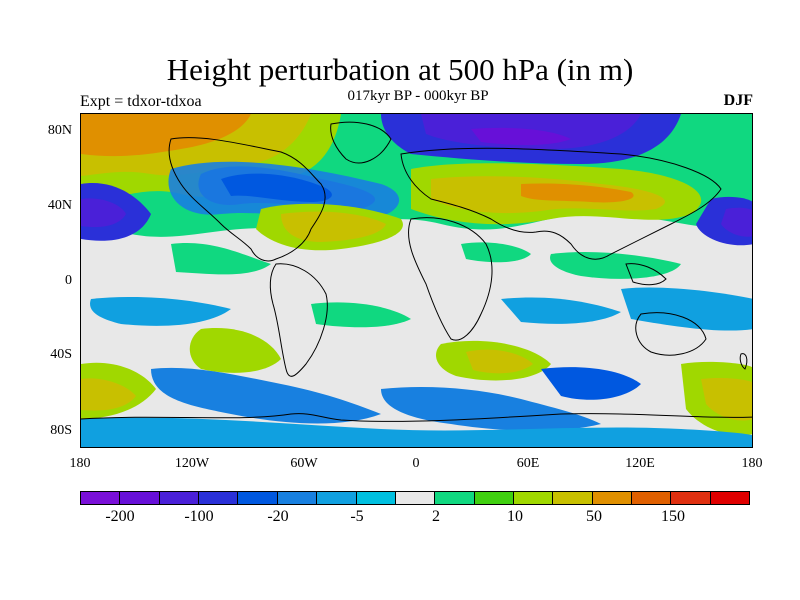 The height and width of the screenshot is (600, 800). Describe the element at coordinates (166, 135) in the screenshot. I see `contour-north-orange` at that location.